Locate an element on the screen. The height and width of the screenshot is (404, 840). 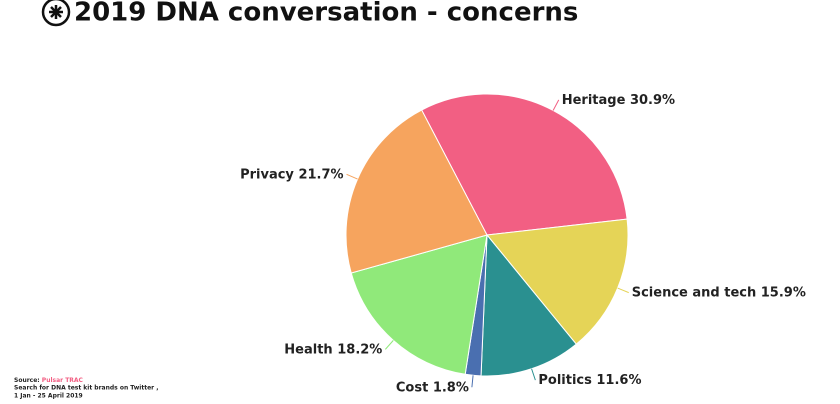
slice-label: Heritage 30.9% is located at coordinates (618, 99).